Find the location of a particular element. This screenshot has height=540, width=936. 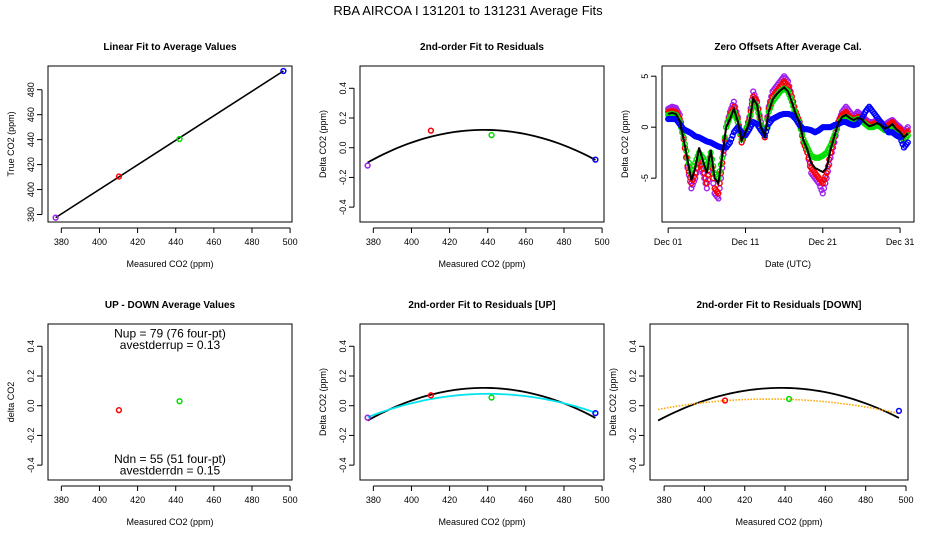

x-tick-label: Dec 21 is located at coordinates (823, 242).